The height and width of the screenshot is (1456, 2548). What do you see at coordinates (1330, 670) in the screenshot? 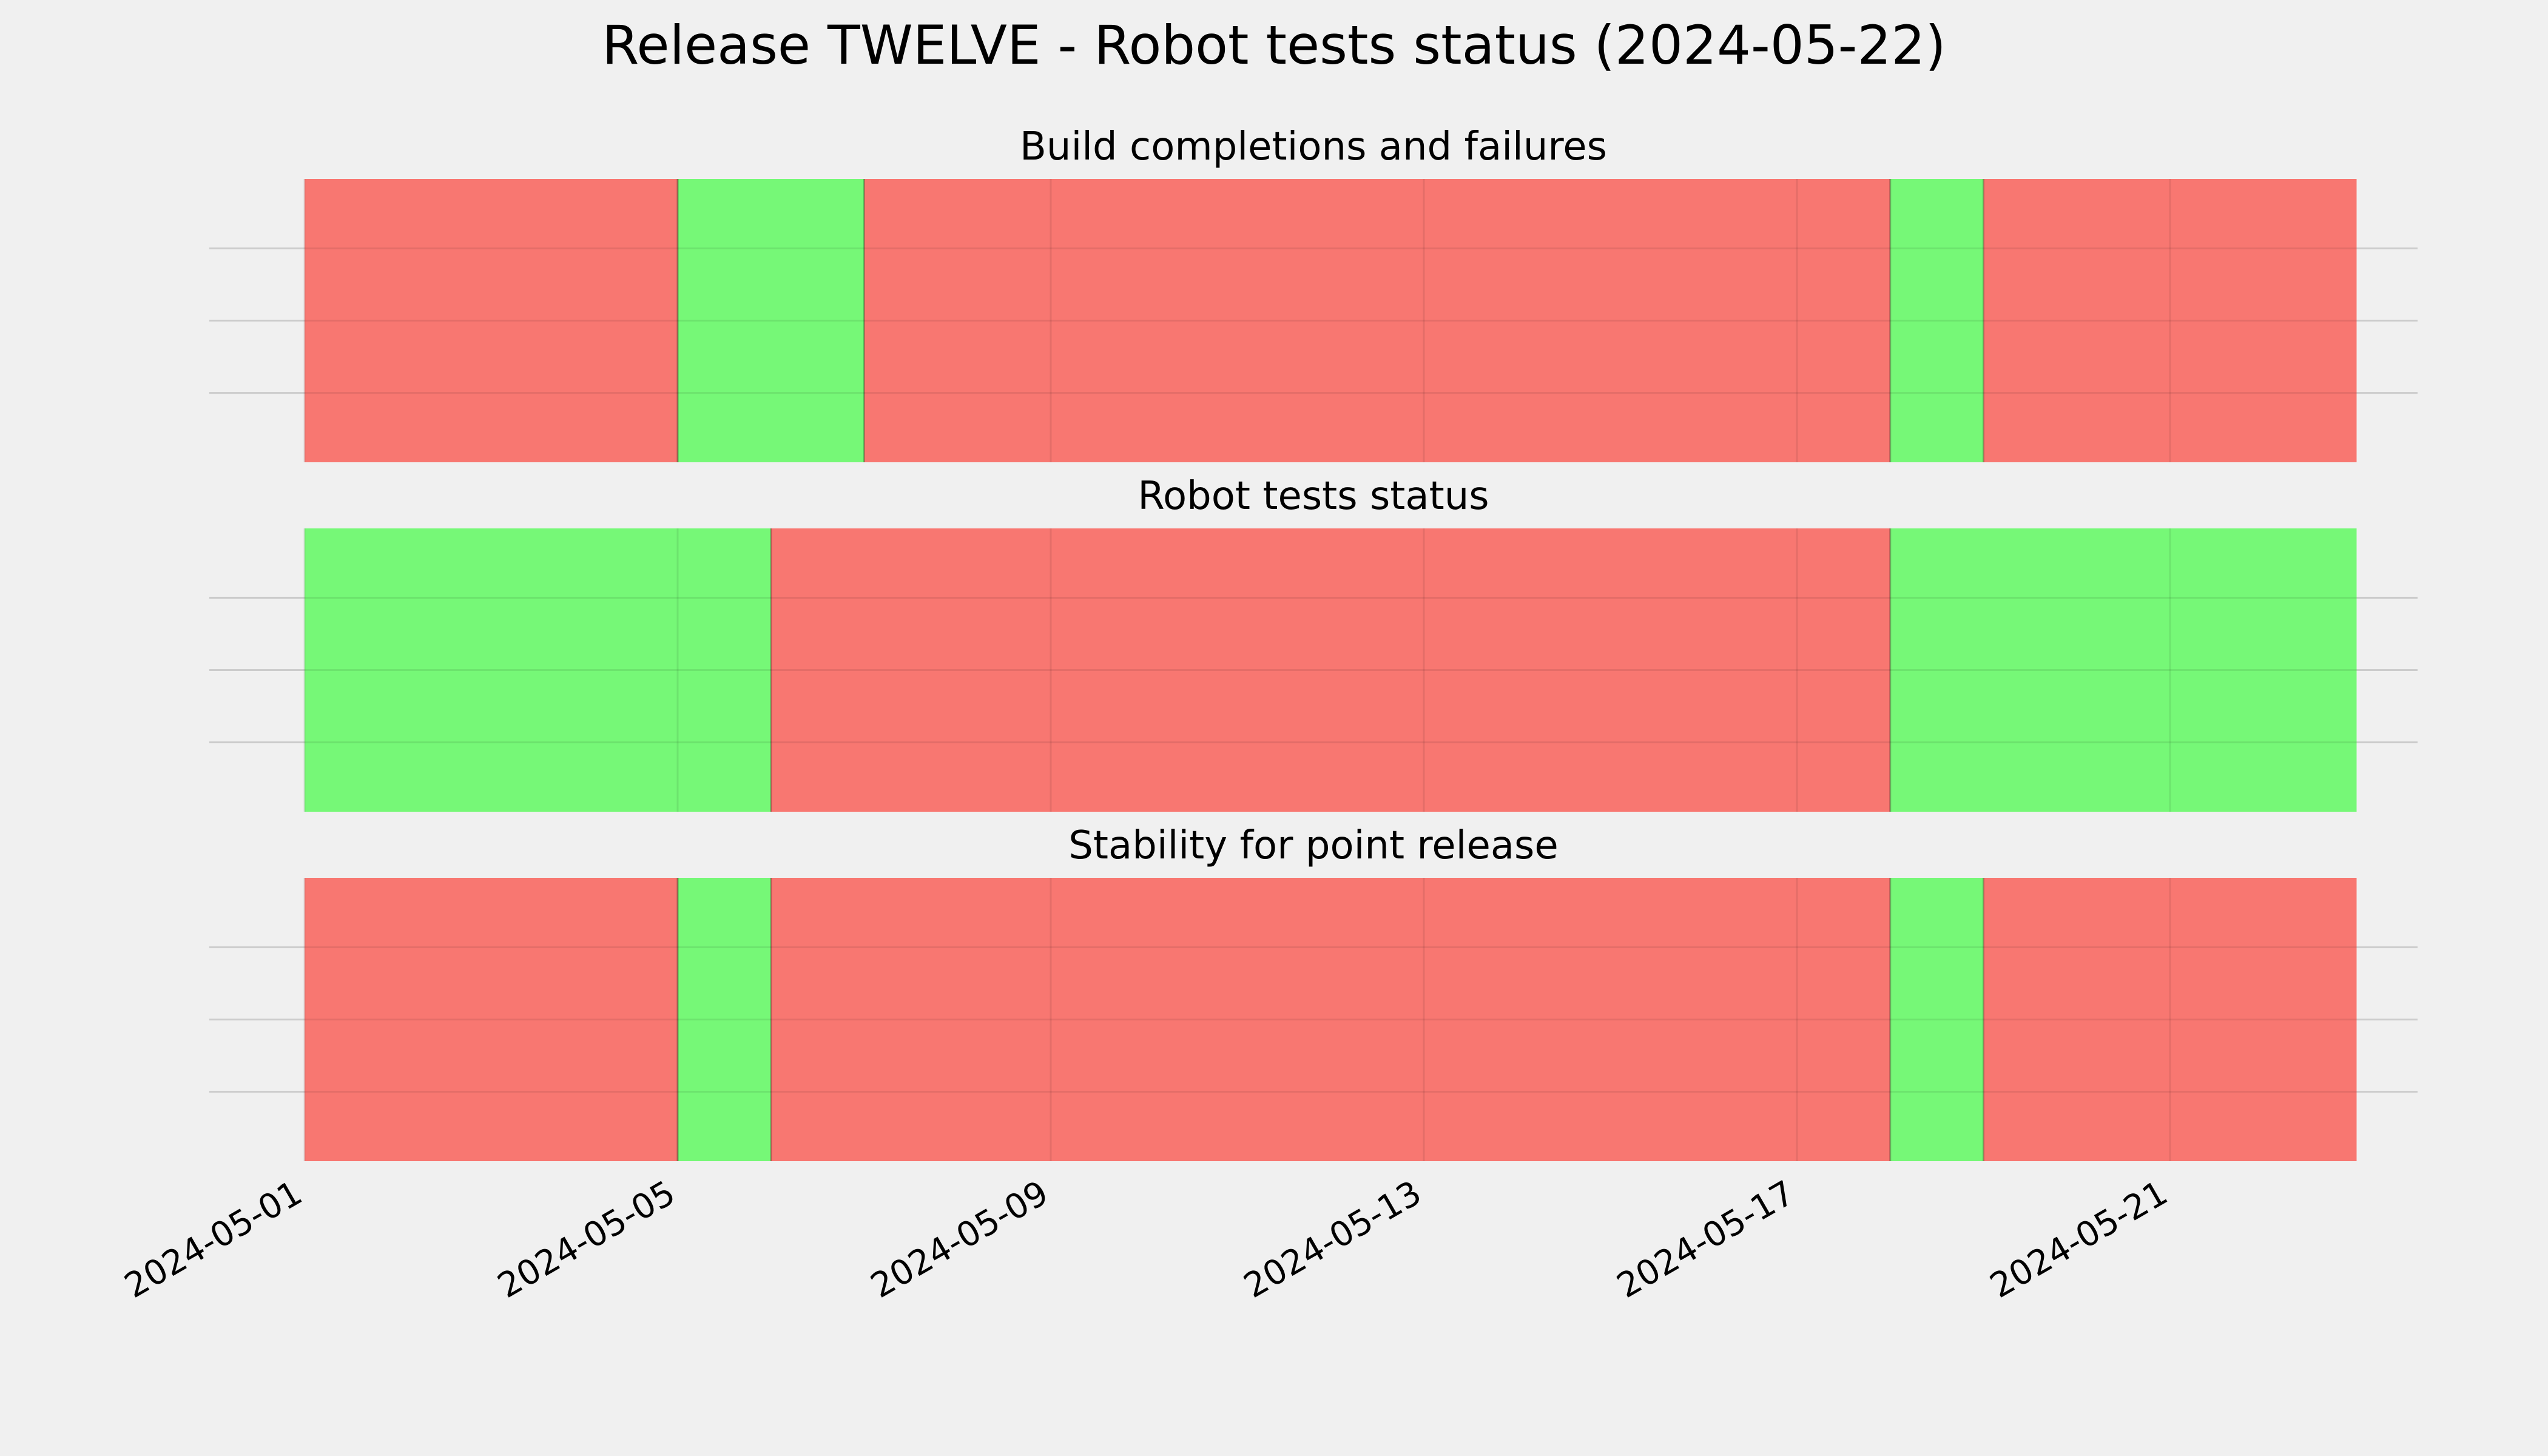
I see `panel-2-segment-2-fail` at bounding box center [1330, 670].